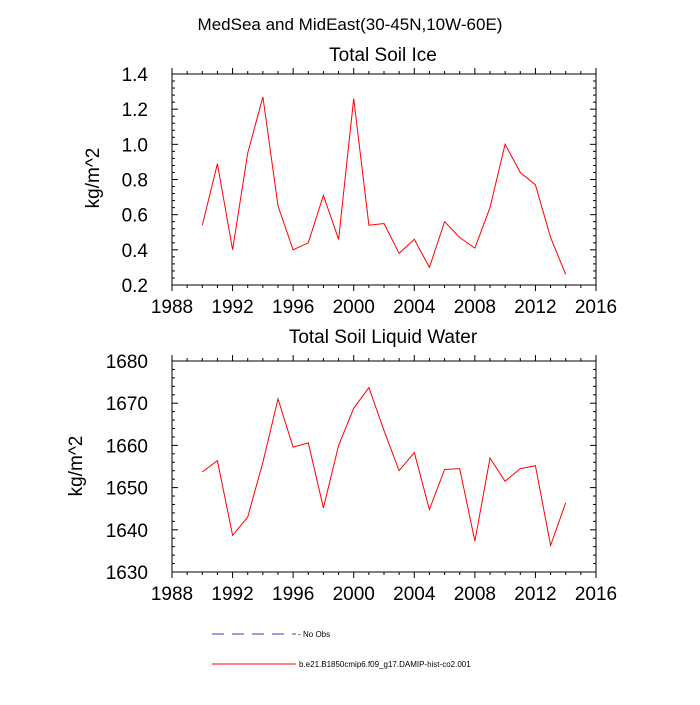 The height and width of the screenshot is (705, 700). I want to click on figure-suptitle: MedSea and MidEast(30-45N,10W-60E), so click(350, 24).